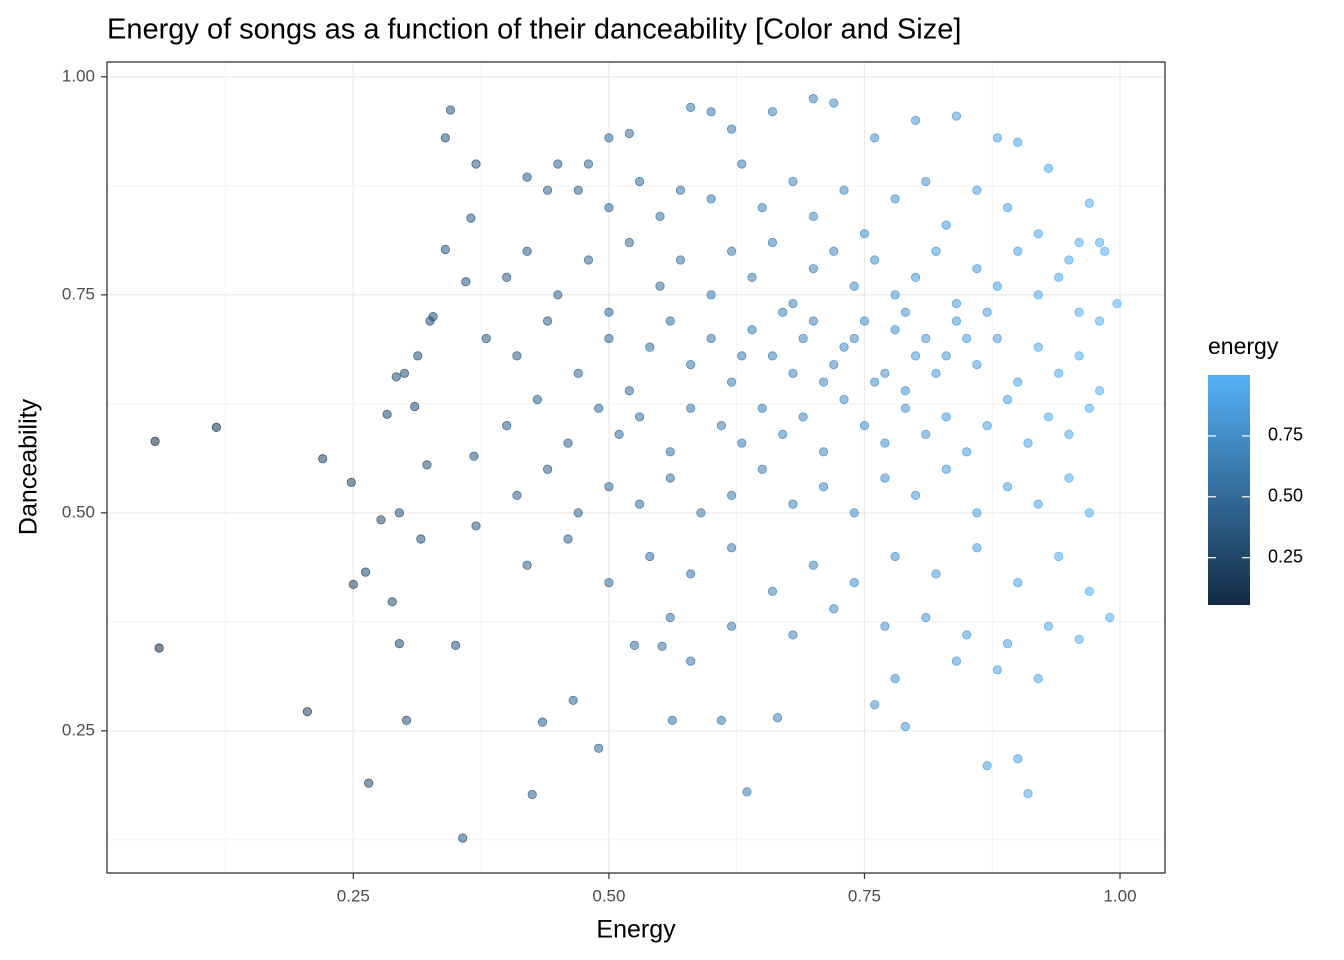  Describe the element at coordinates (78, 293) in the screenshot. I see `y-tick-label: 0.75` at that location.